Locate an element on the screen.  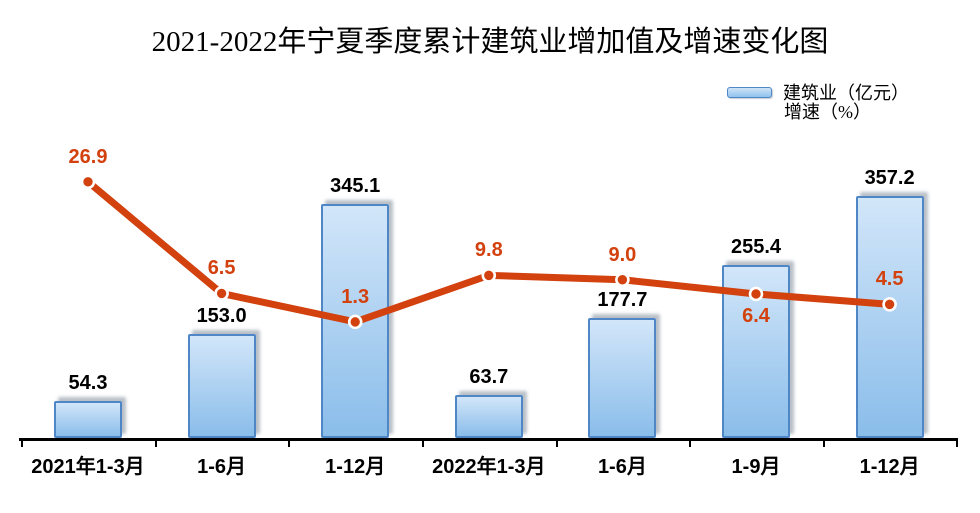
line-value-label: 1.3 is located at coordinates (355, 296).